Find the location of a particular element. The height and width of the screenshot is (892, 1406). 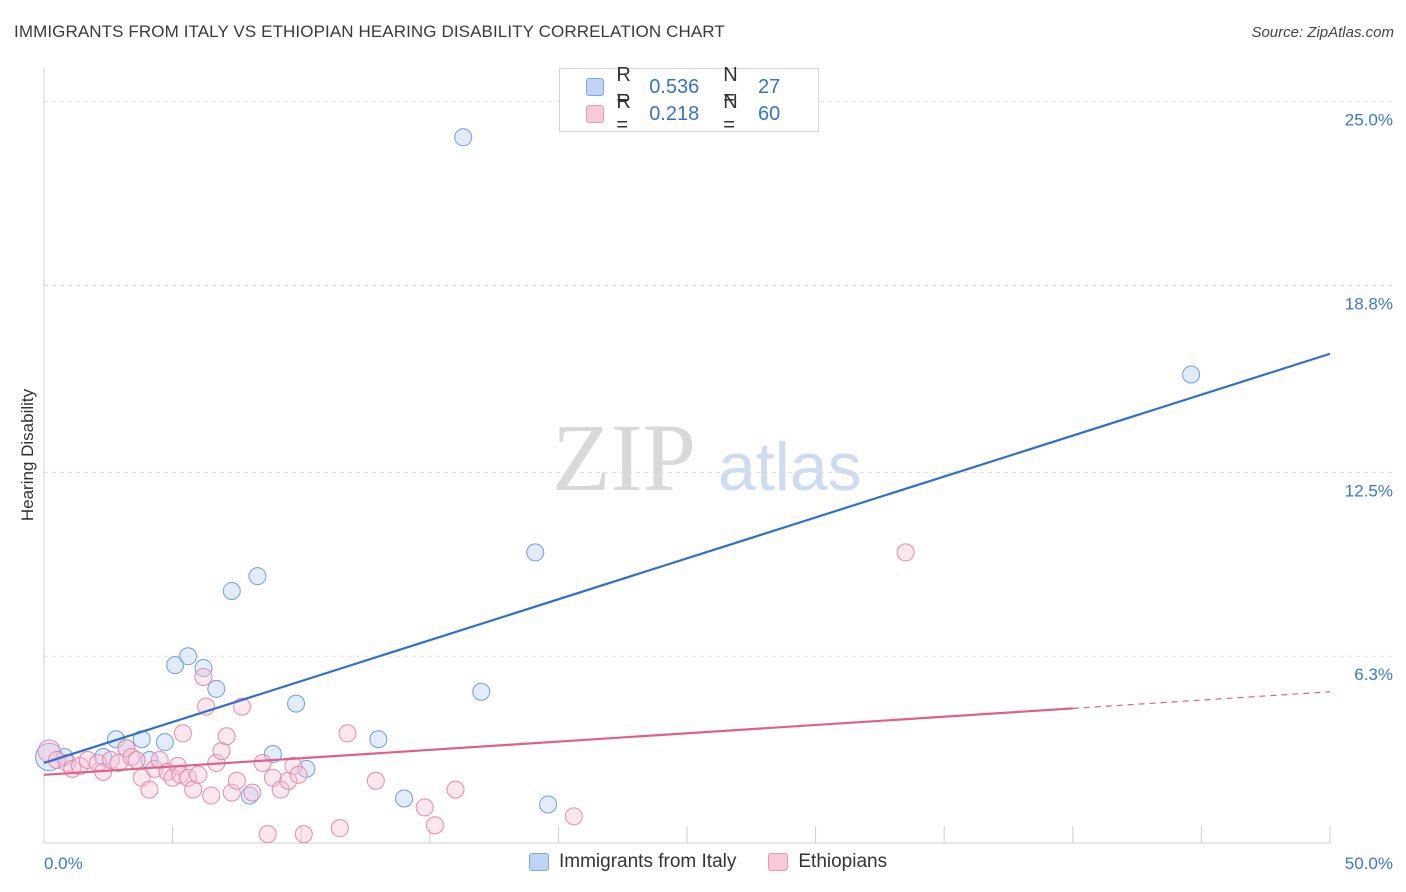

r-value-italy: 0.536 is located at coordinates (674, 86).